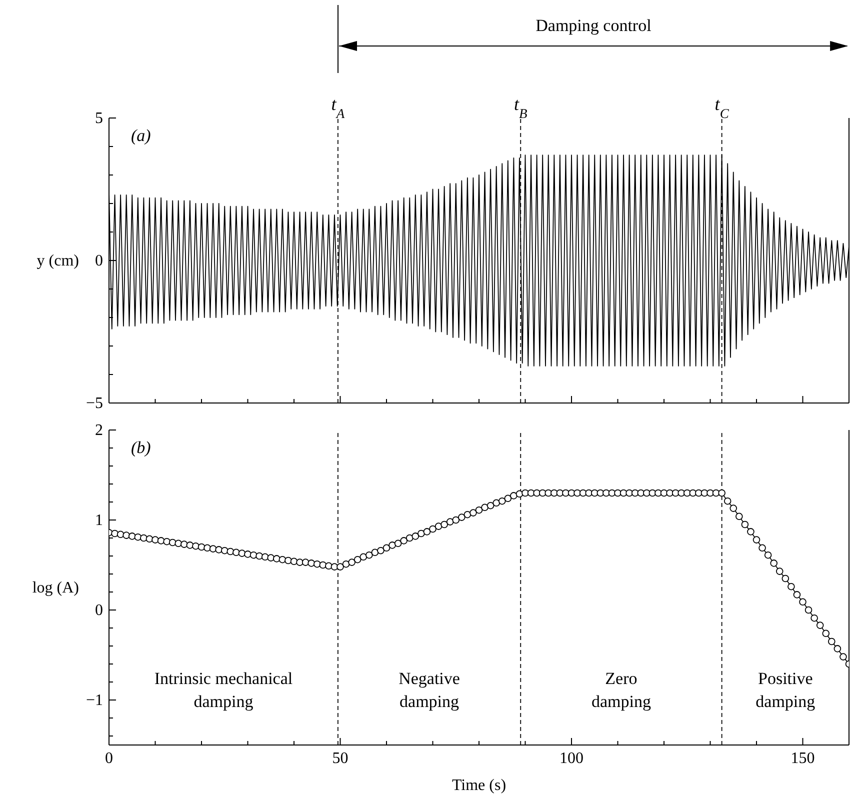 Image resolution: width=851 pixels, height=800 pixels. What do you see at coordinates (429, 690) in the screenshot?
I see `annotation: Negative damping` at bounding box center [429, 690].